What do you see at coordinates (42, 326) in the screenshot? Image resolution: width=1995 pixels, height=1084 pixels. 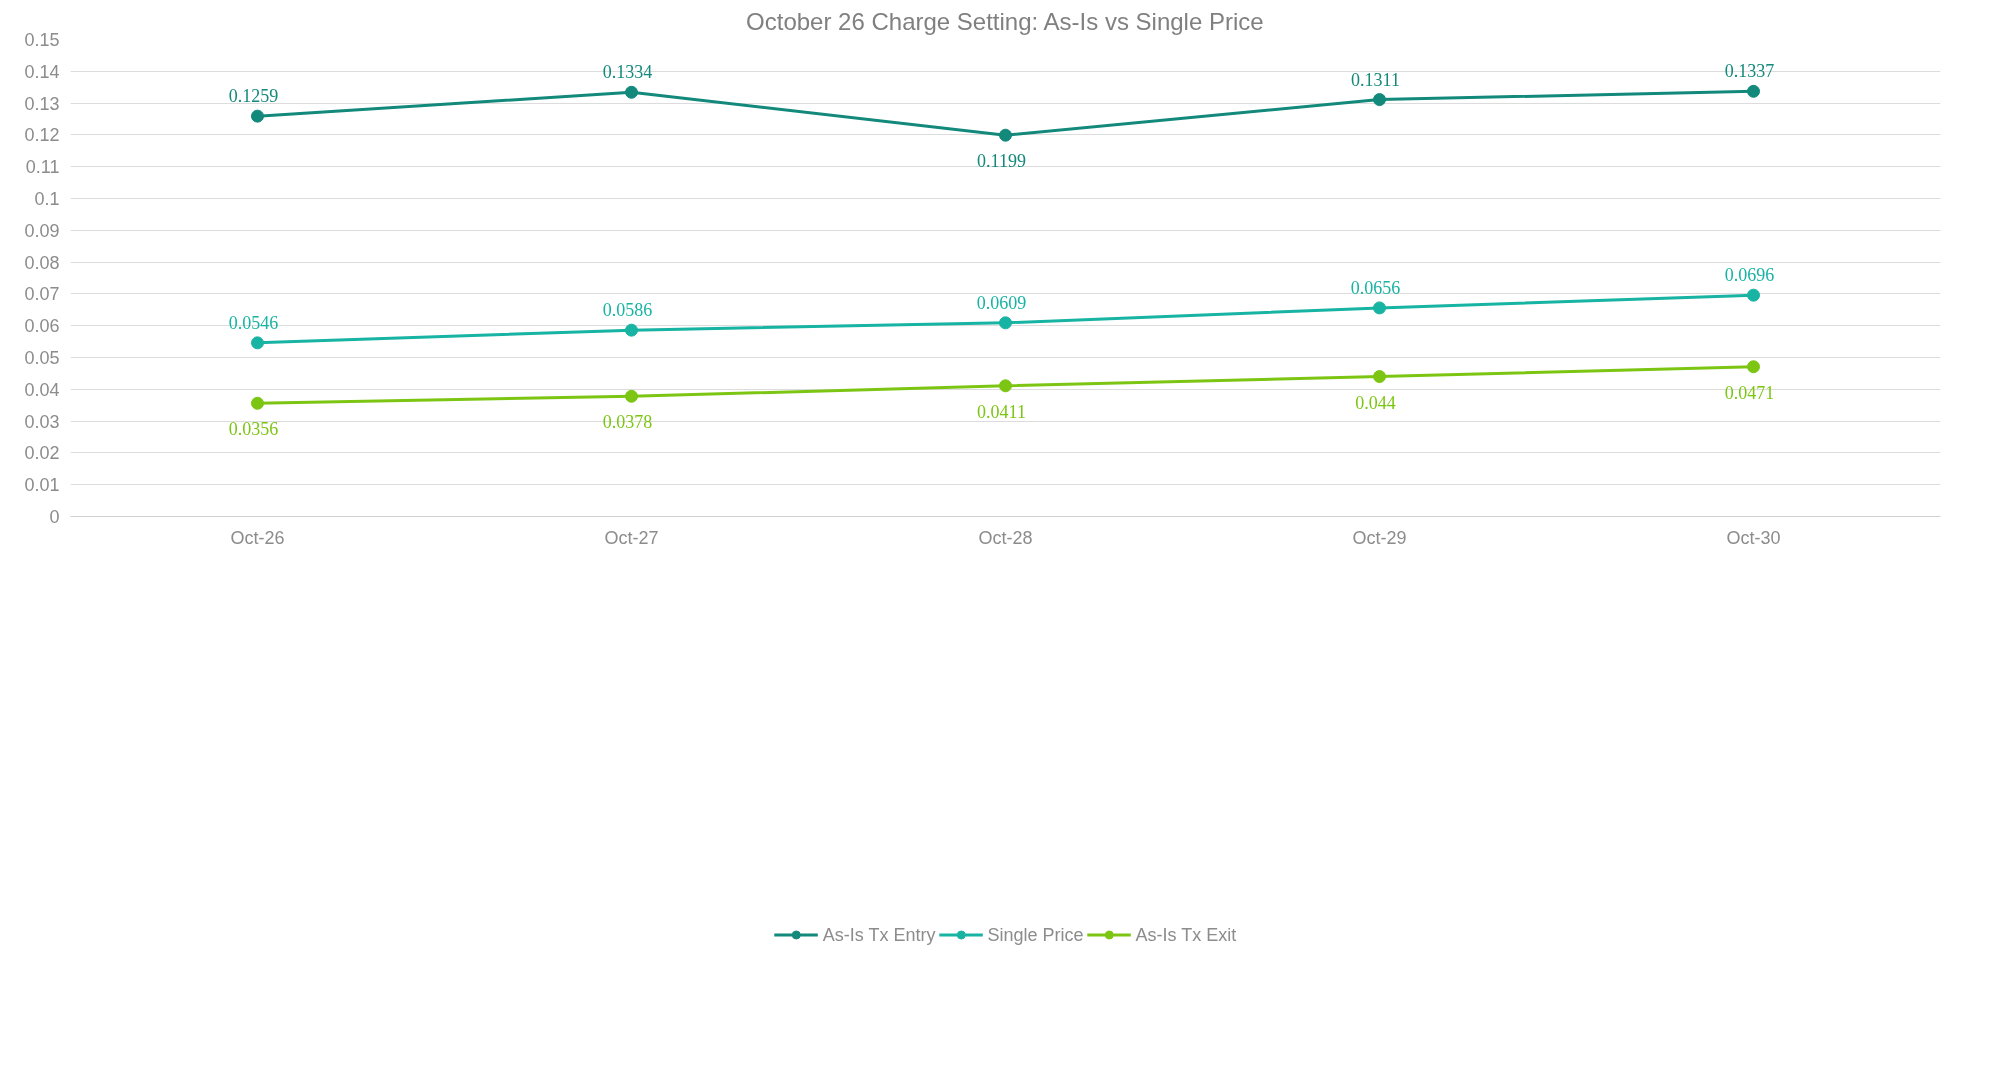 I see `y-tick-label: 0.06` at bounding box center [42, 326].